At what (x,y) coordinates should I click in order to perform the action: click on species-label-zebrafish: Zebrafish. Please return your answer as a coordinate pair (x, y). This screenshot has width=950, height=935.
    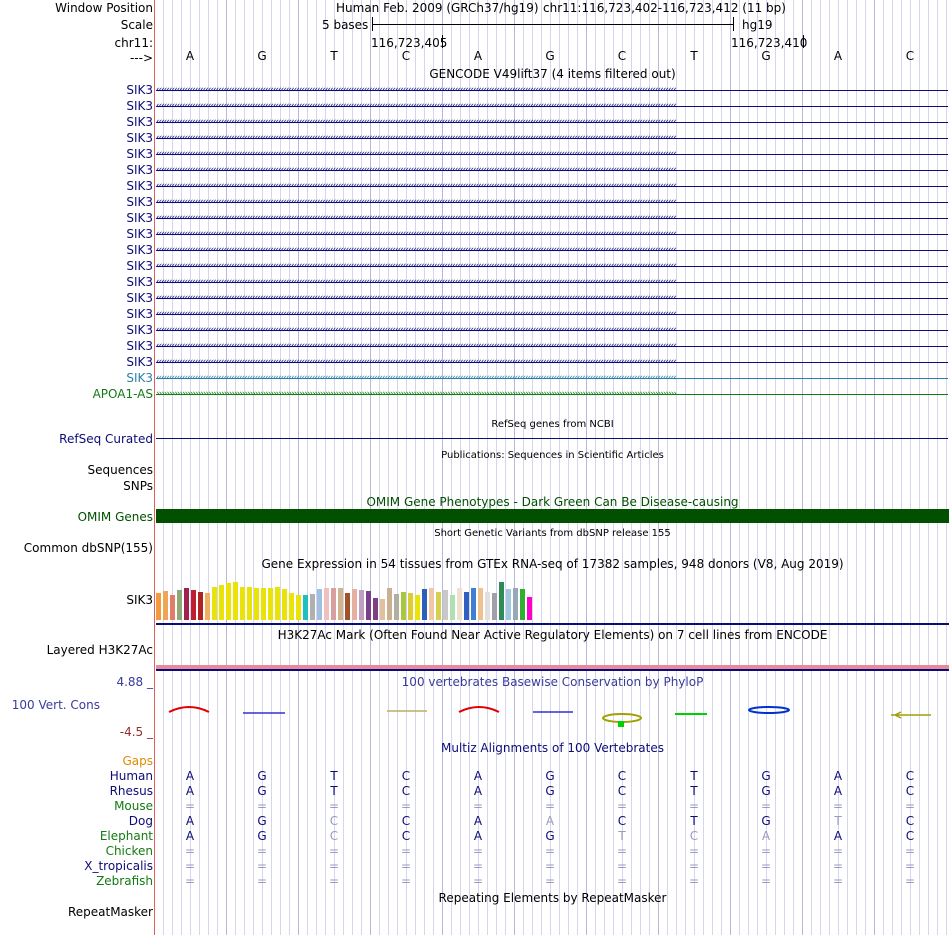
    Looking at the image, I should click on (124, 881).